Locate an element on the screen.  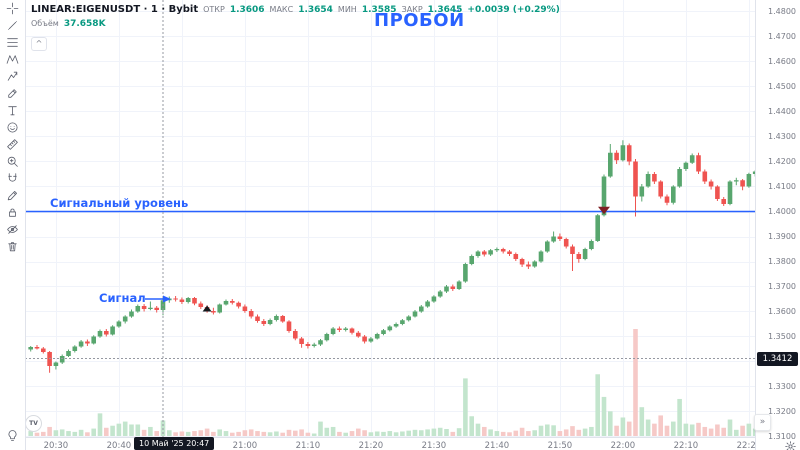
goto-realtime-button: » is located at coordinates (762, 422).